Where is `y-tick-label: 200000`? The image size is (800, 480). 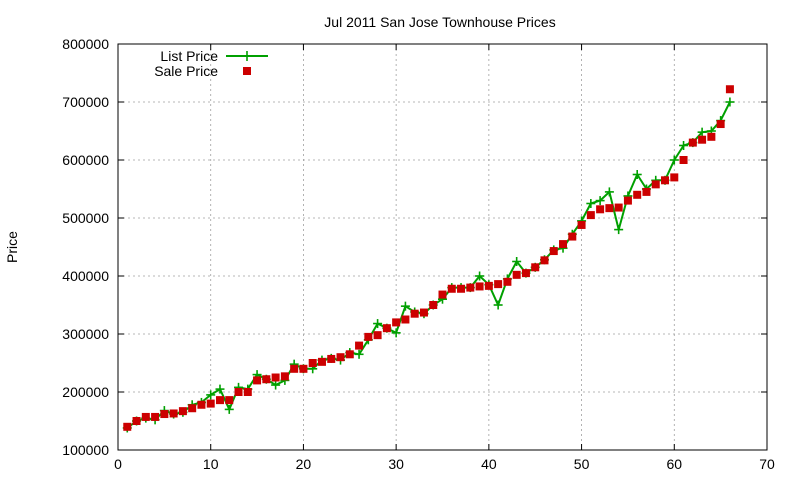 y-tick-label: 200000 is located at coordinates (85, 392).